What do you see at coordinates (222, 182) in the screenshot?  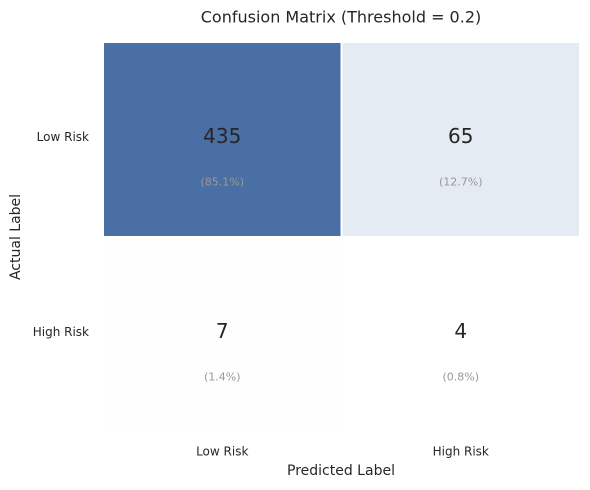 I see `cell-percent: (85.1%)` at bounding box center [222, 182].